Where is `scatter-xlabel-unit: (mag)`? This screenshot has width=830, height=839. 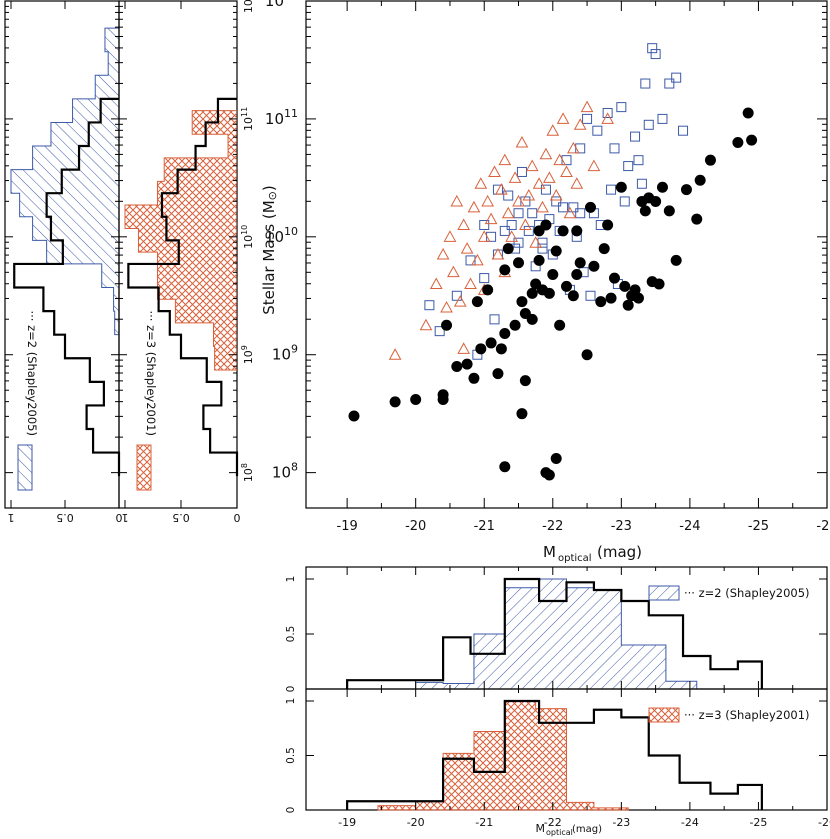
scatter-xlabel-unit: (mag) is located at coordinates (619, 552).